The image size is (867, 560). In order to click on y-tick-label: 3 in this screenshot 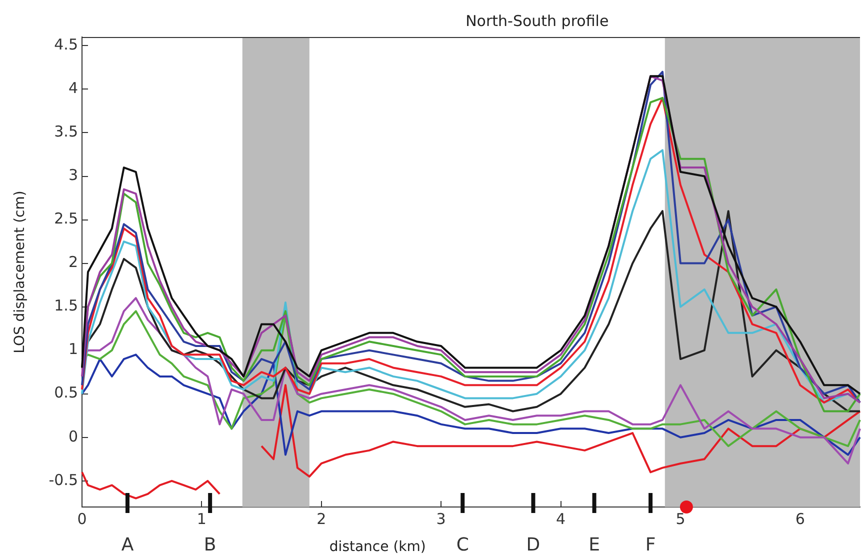, I will do `click(73, 175)`.